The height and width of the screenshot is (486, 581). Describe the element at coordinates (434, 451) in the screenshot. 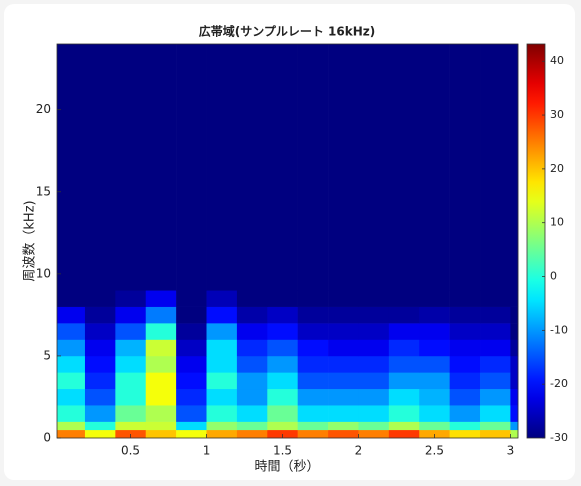

I see `x-tick-label: 2.5` at that location.